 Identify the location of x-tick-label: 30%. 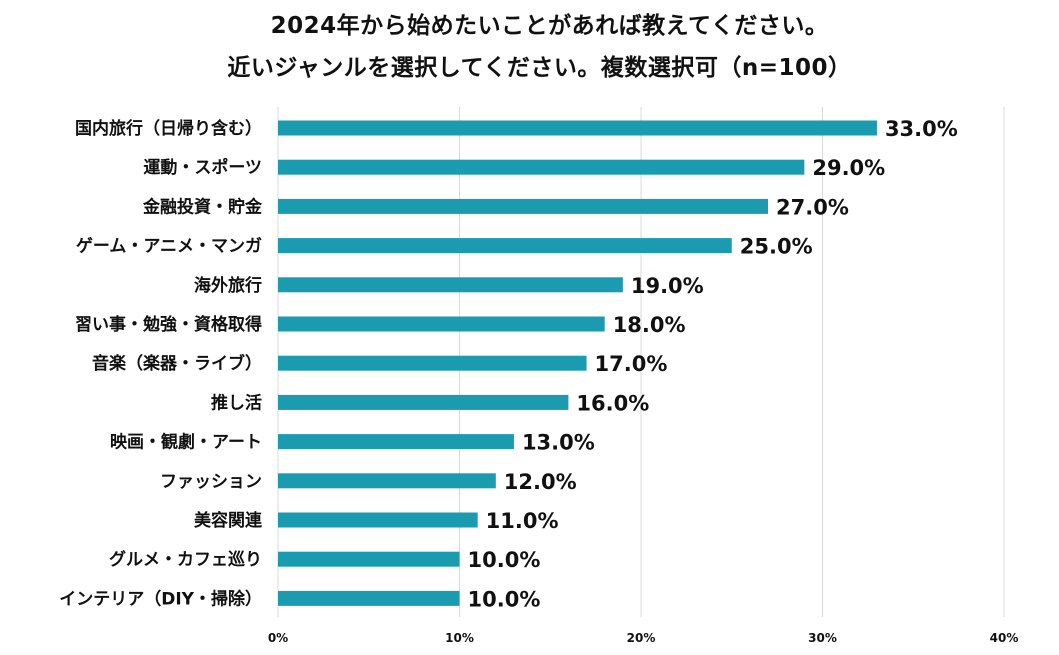
(822, 638).